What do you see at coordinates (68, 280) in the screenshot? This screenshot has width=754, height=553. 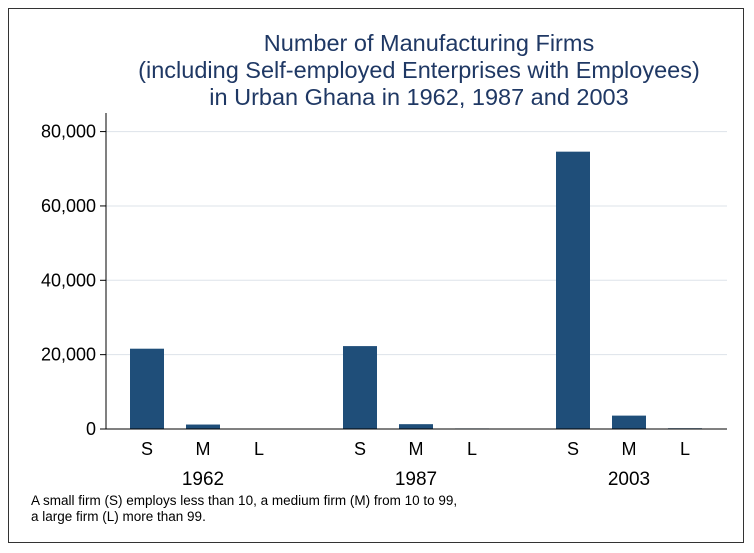 I see `y-tick-label: 40,000` at bounding box center [68, 280].